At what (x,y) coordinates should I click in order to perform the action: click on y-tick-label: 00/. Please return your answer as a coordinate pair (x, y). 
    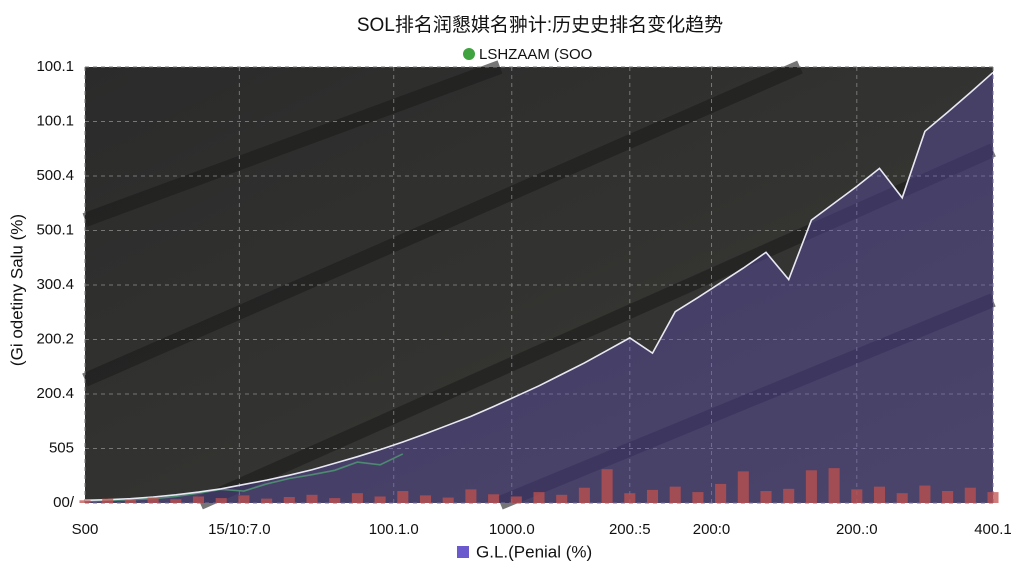
    Looking at the image, I should click on (64, 502).